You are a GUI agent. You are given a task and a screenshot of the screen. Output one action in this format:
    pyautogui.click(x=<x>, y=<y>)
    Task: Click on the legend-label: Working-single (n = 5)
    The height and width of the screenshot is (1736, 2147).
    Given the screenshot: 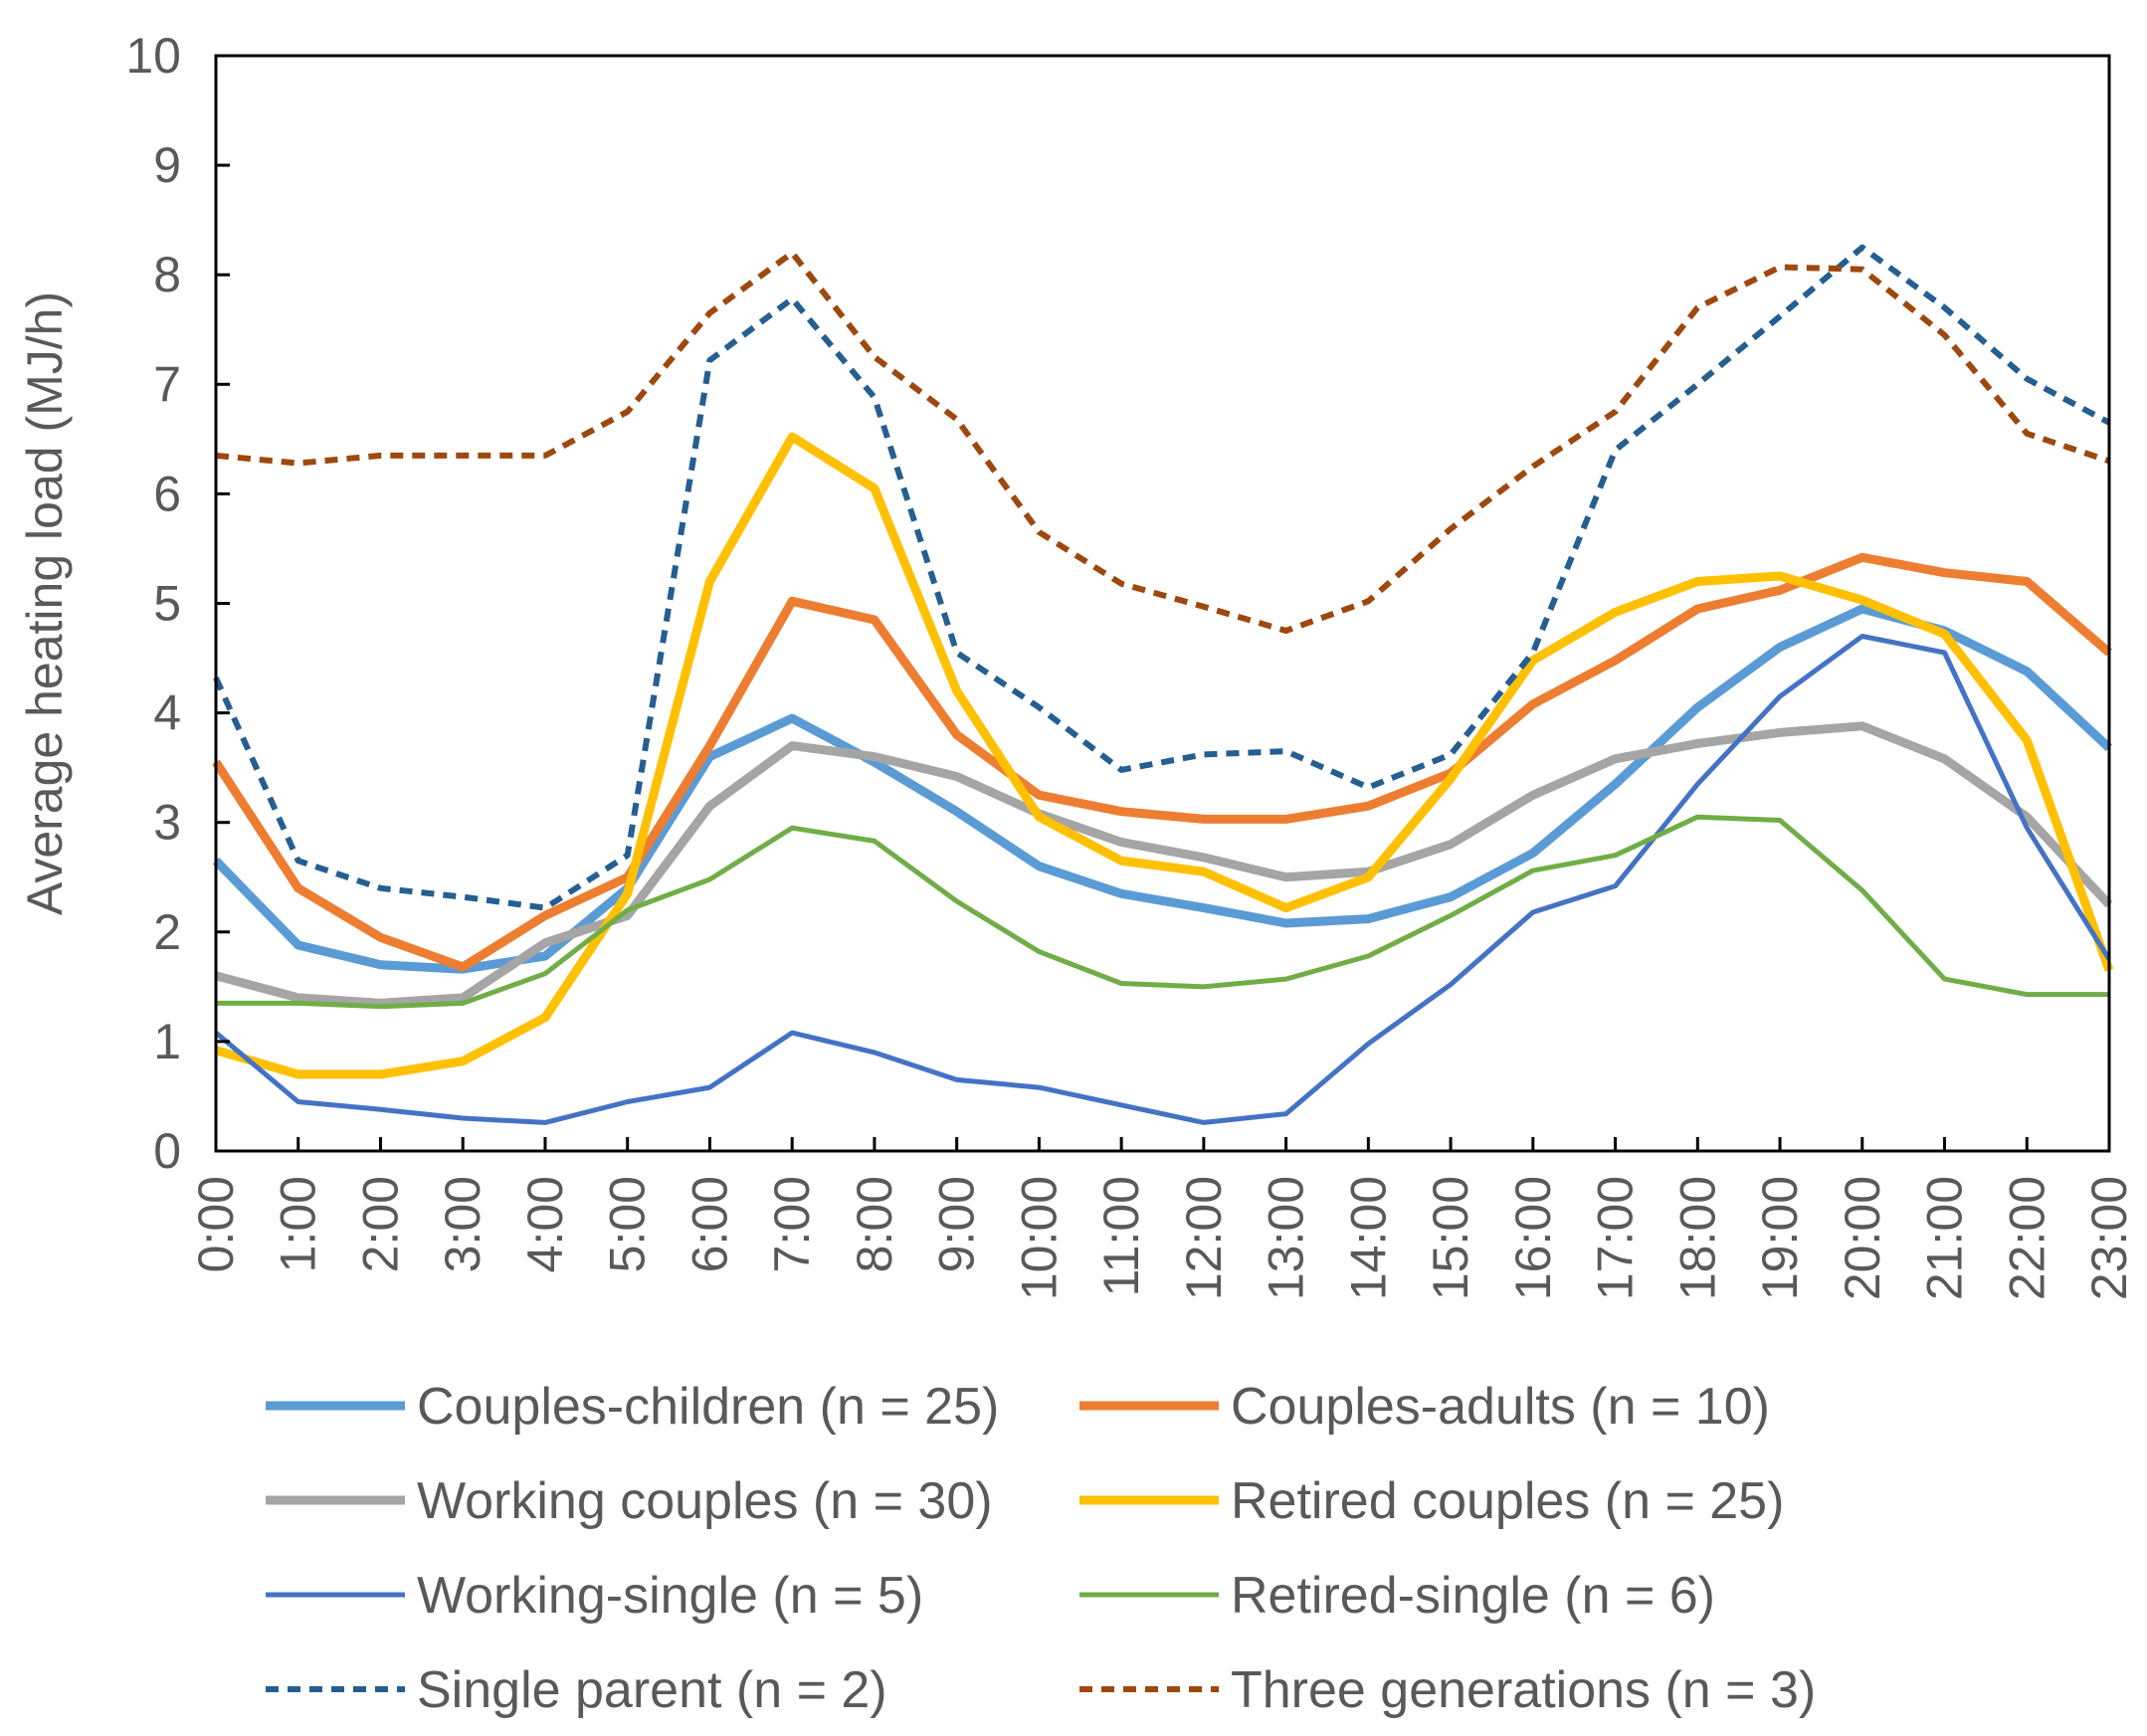 What is the action you would take?
    pyautogui.click(x=670, y=1596)
    